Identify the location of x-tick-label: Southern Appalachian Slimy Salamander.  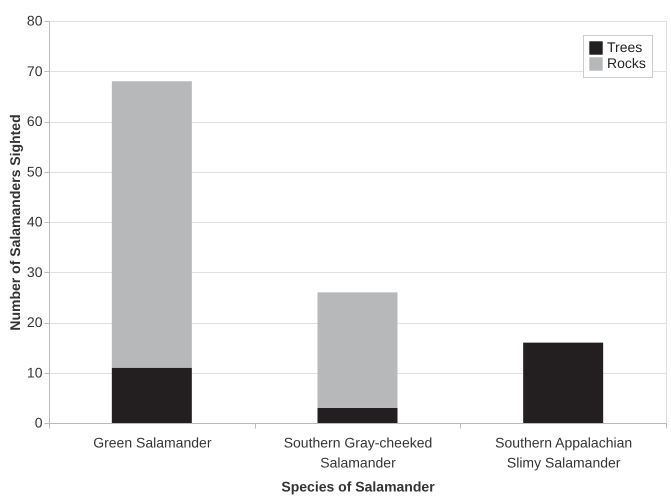
(563, 452).